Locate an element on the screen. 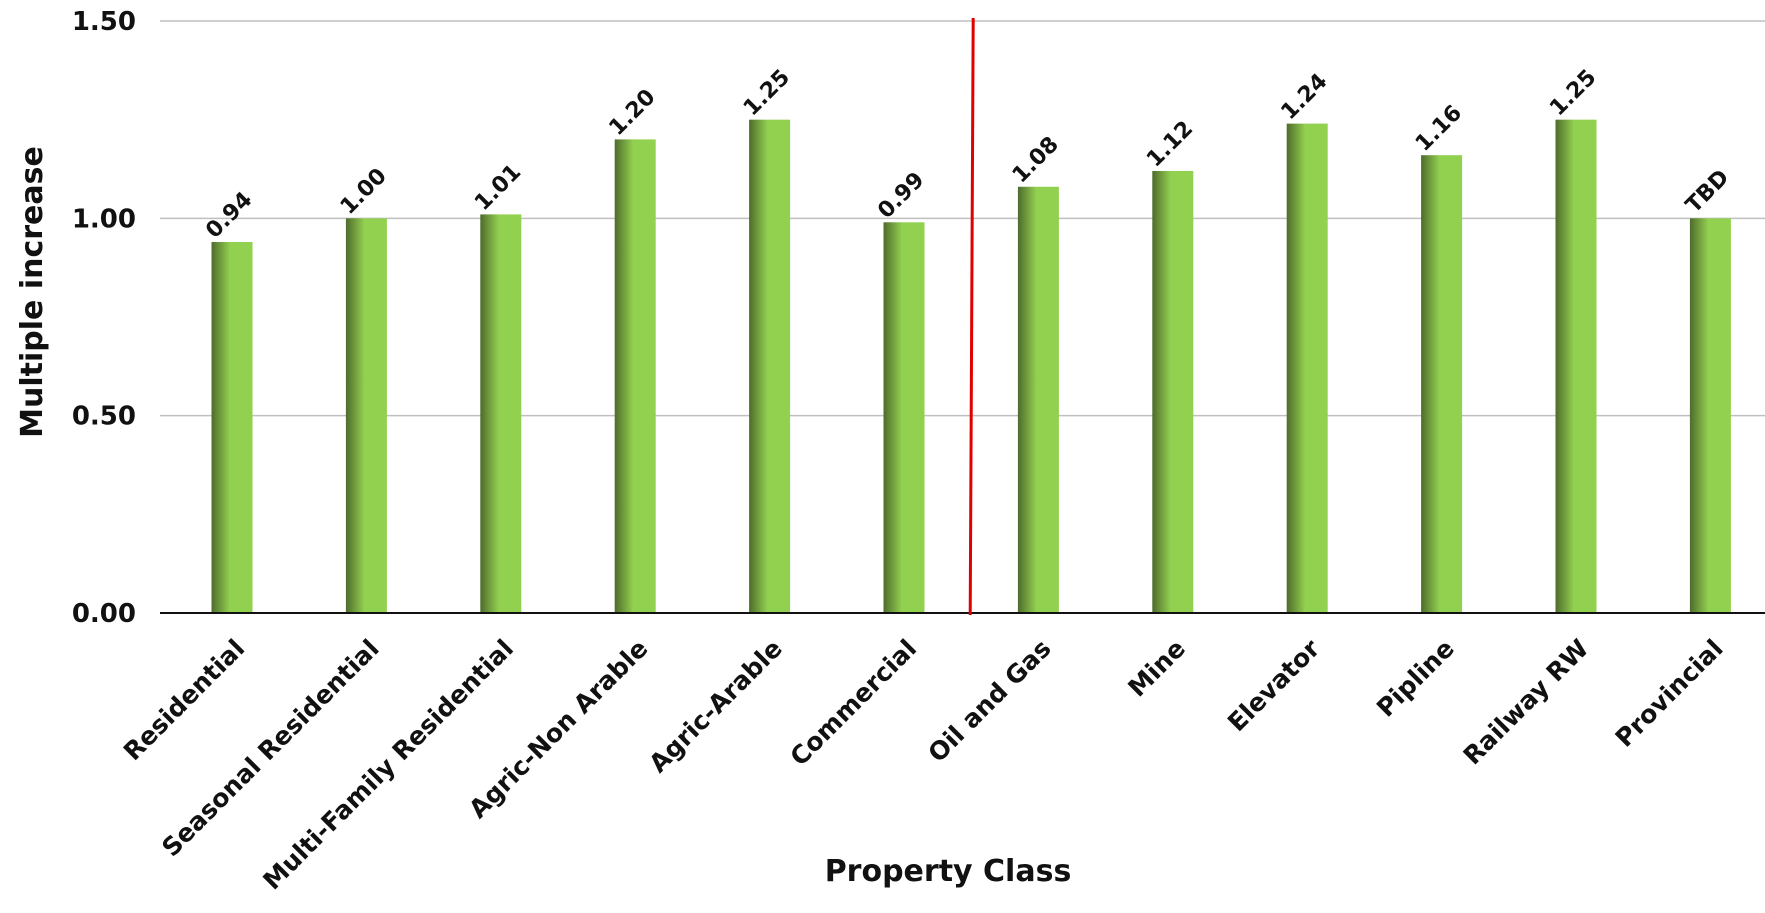 This screenshot has height=913, width=1765. x-tick-label: Pipline is located at coordinates (1415, 678).